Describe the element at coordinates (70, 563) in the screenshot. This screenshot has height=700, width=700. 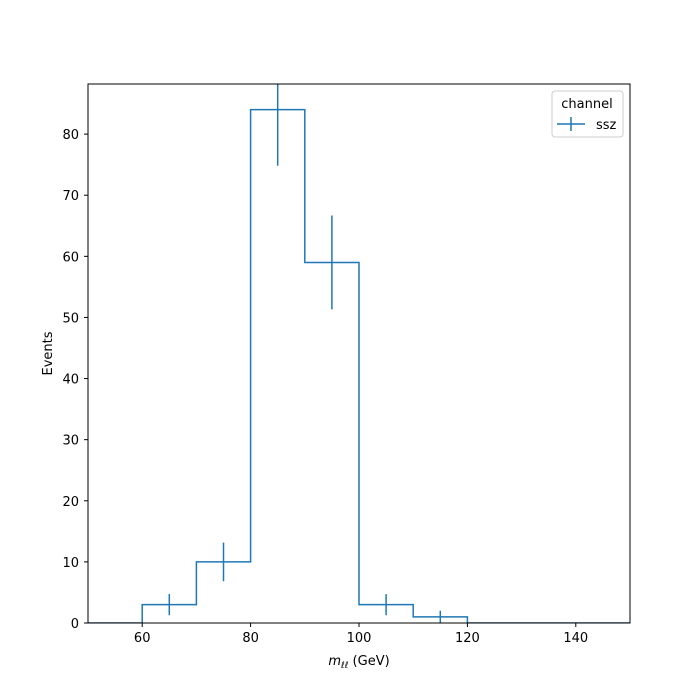
I see `y-tick-label: 10` at that location.